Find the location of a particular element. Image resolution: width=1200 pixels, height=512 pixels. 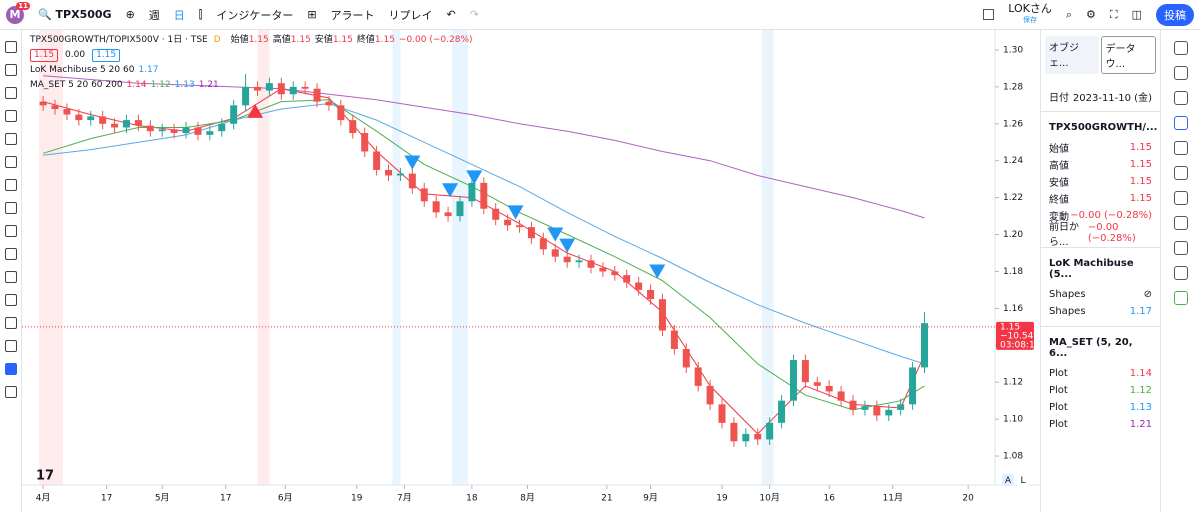

layout-button is located at coordinates (989, 14).